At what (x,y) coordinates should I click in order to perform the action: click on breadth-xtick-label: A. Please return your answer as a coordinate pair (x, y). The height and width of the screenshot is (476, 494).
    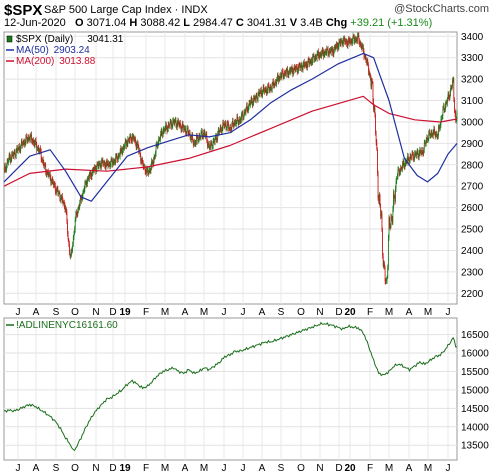
    Looking at the image, I should click on (36, 468).